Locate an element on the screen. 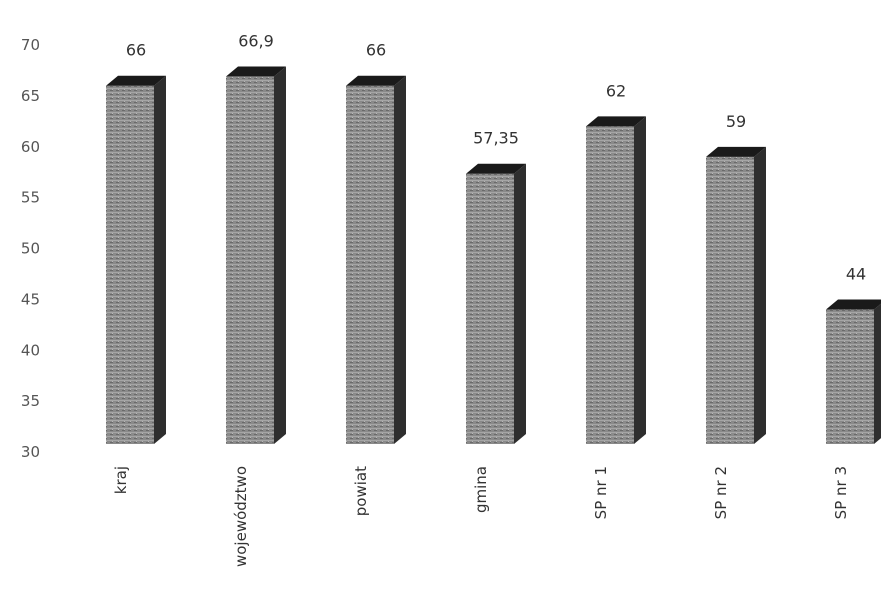 The width and height of the screenshot is (881, 594). y-tick-label: 30 is located at coordinates (30, 452).